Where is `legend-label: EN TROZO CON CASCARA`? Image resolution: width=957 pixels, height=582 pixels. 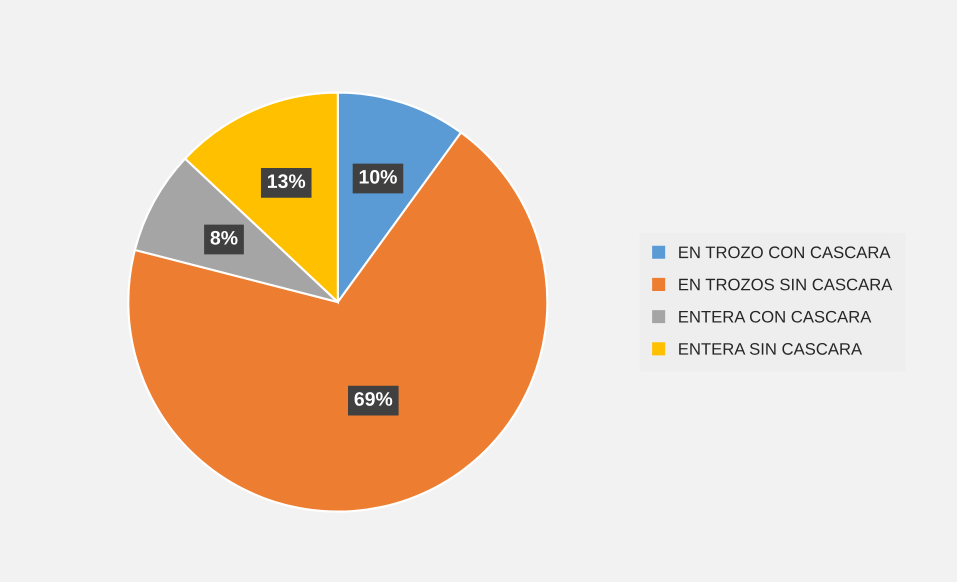
legend-label: EN TROZO CON CASCARA is located at coordinates (784, 252).